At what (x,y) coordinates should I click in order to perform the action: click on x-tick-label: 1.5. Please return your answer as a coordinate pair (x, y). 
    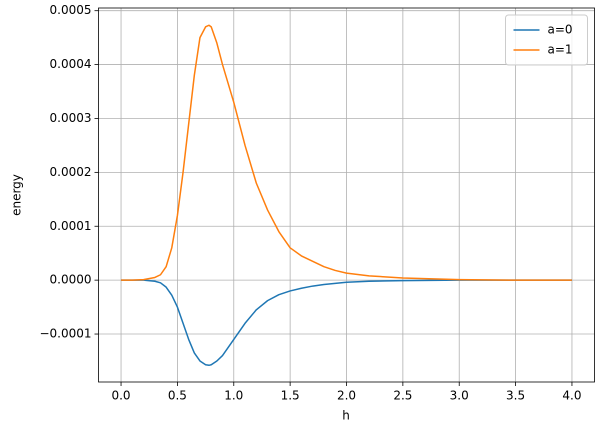
    Looking at the image, I should click on (290, 396).